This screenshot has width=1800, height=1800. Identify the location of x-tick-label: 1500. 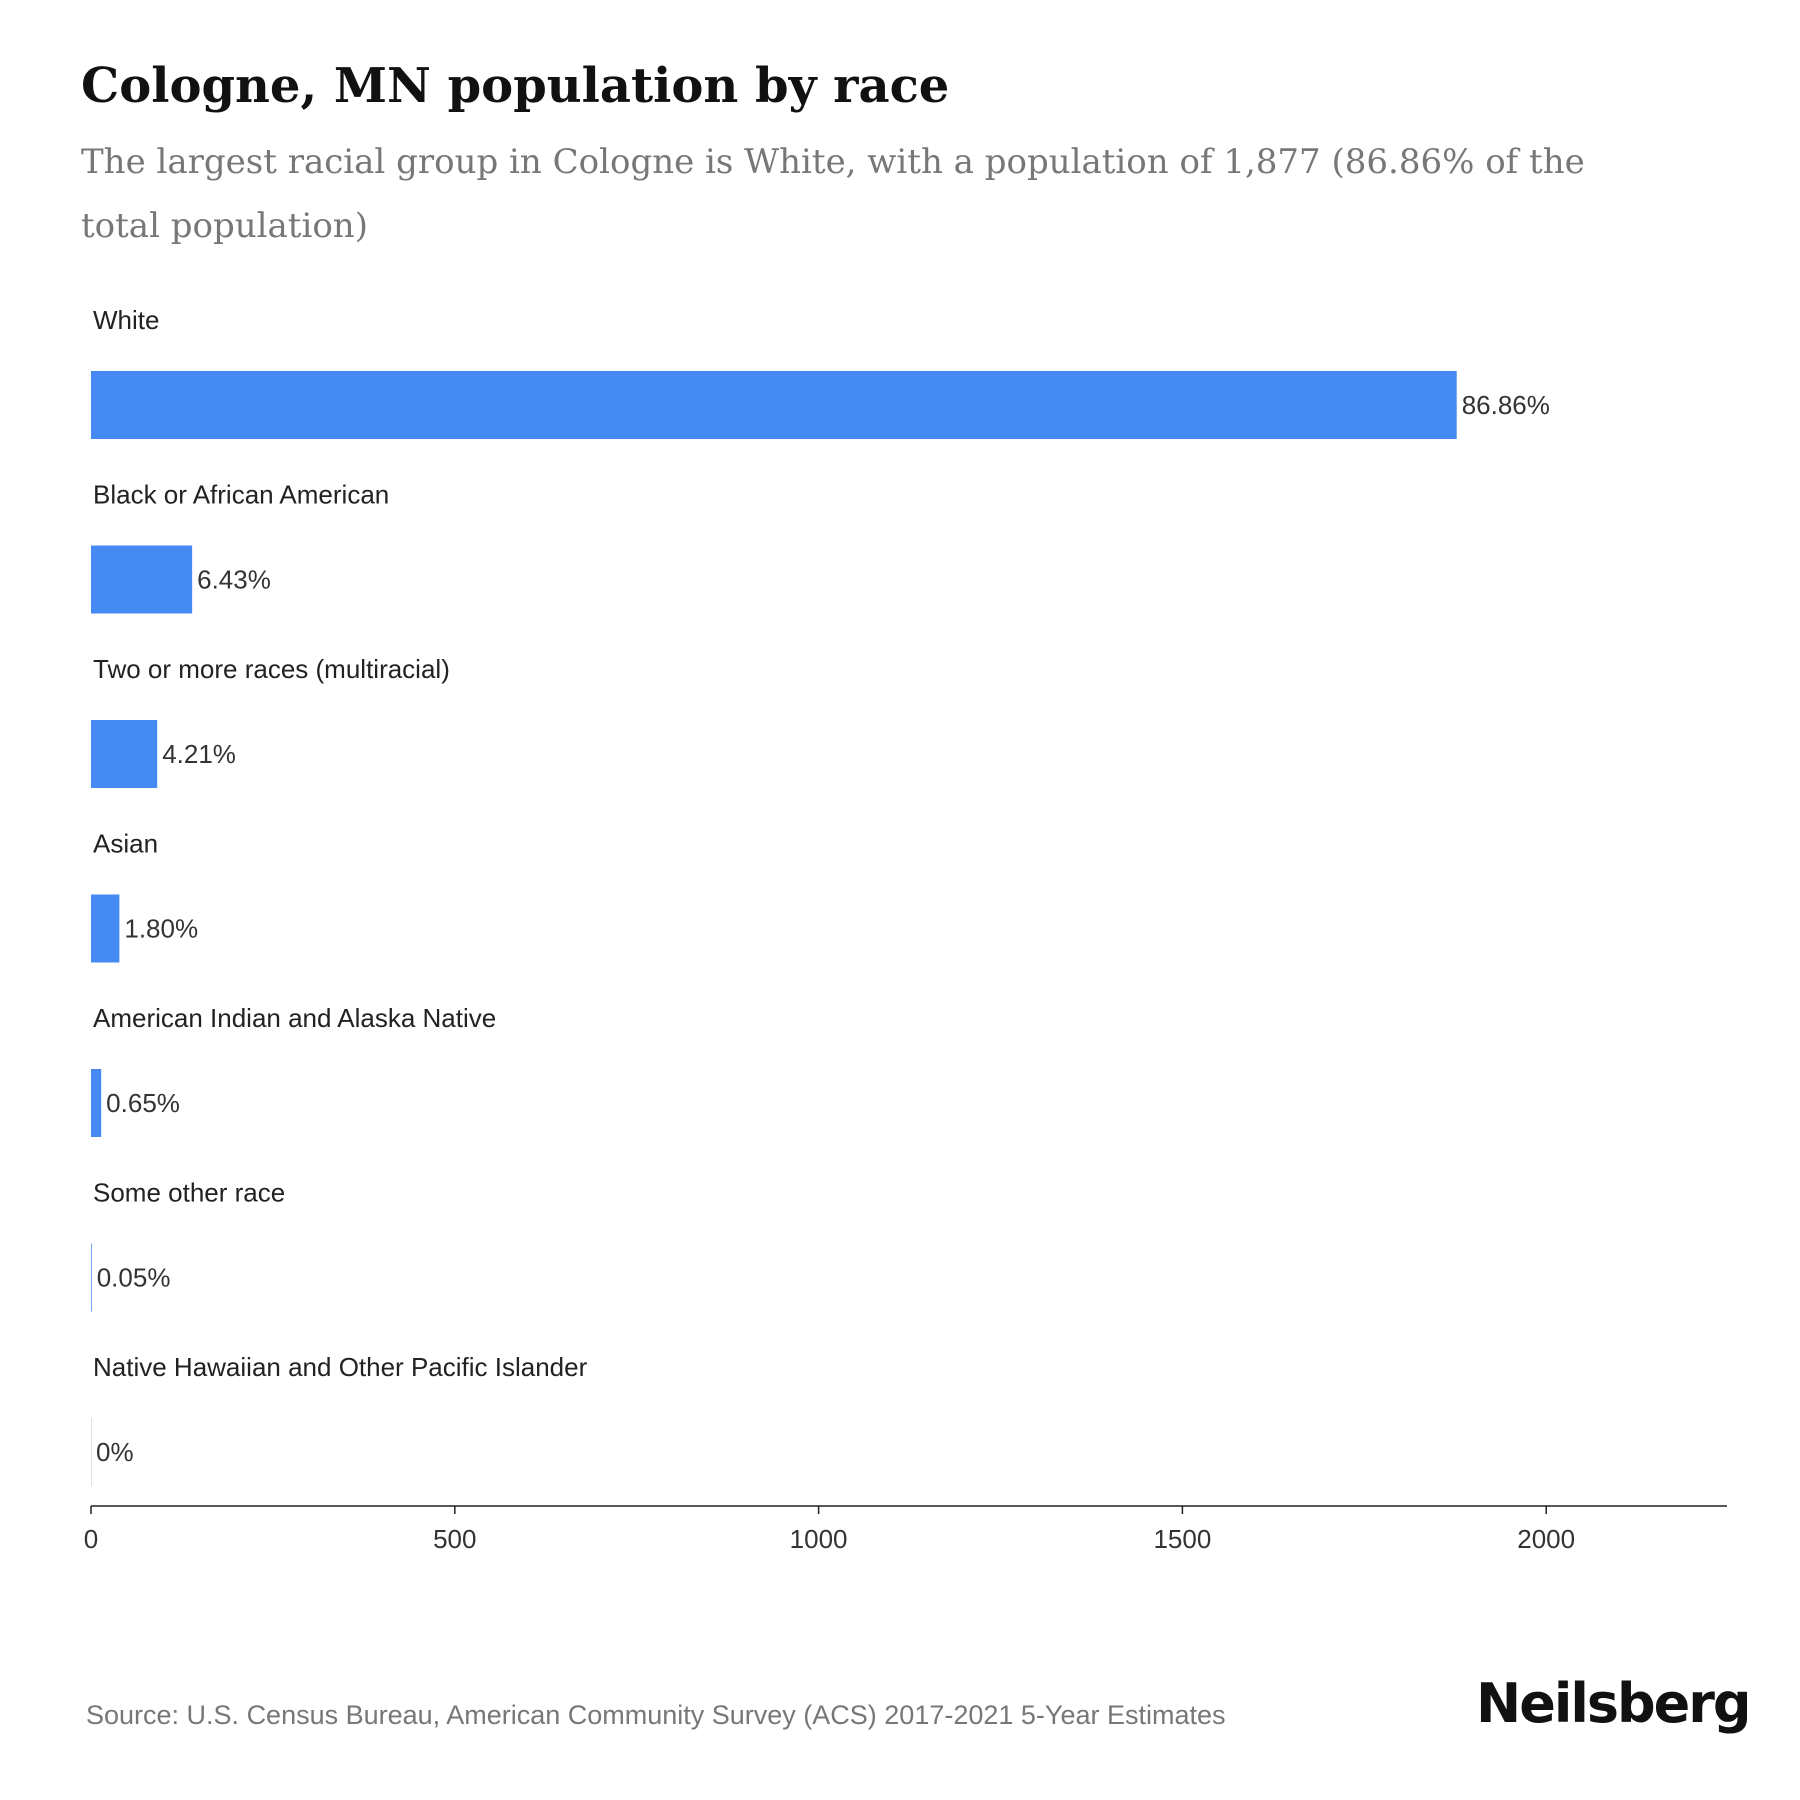
(1182, 1539).